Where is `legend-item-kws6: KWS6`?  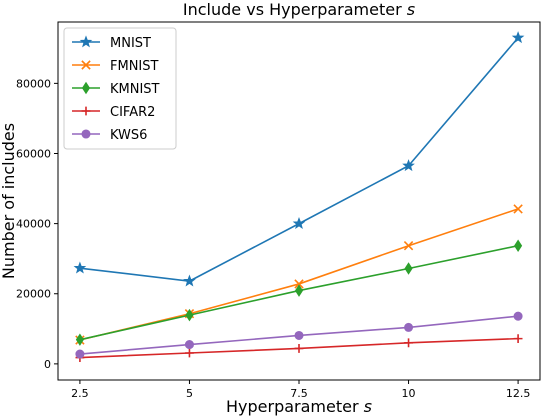
legend-item-kws6: KWS6 is located at coordinates (109, 135).